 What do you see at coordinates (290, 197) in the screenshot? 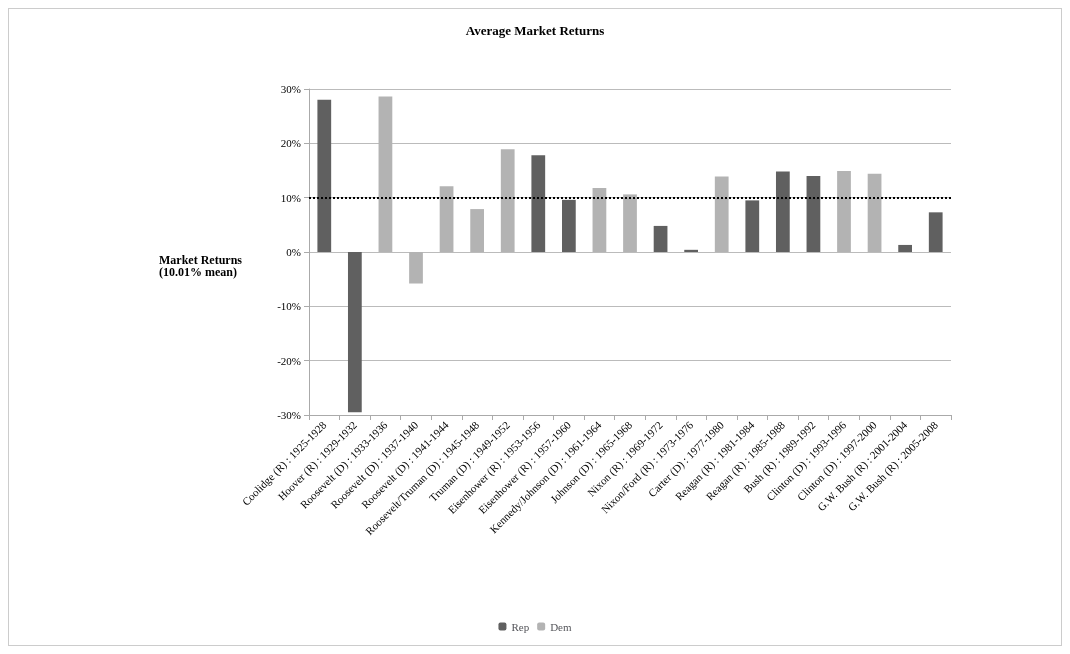
I see `y-tick-label: 10%` at bounding box center [290, 197].